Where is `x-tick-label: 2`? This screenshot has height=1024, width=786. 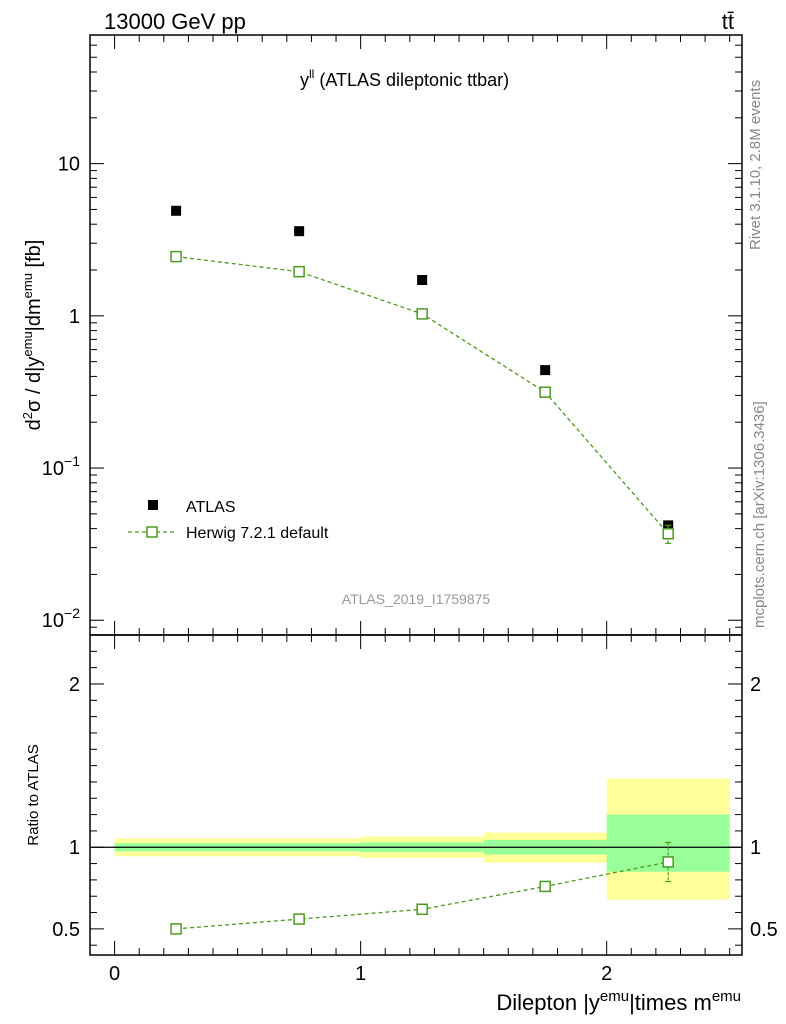
x-tick-label: 2 is located at coordinates (606, 974).